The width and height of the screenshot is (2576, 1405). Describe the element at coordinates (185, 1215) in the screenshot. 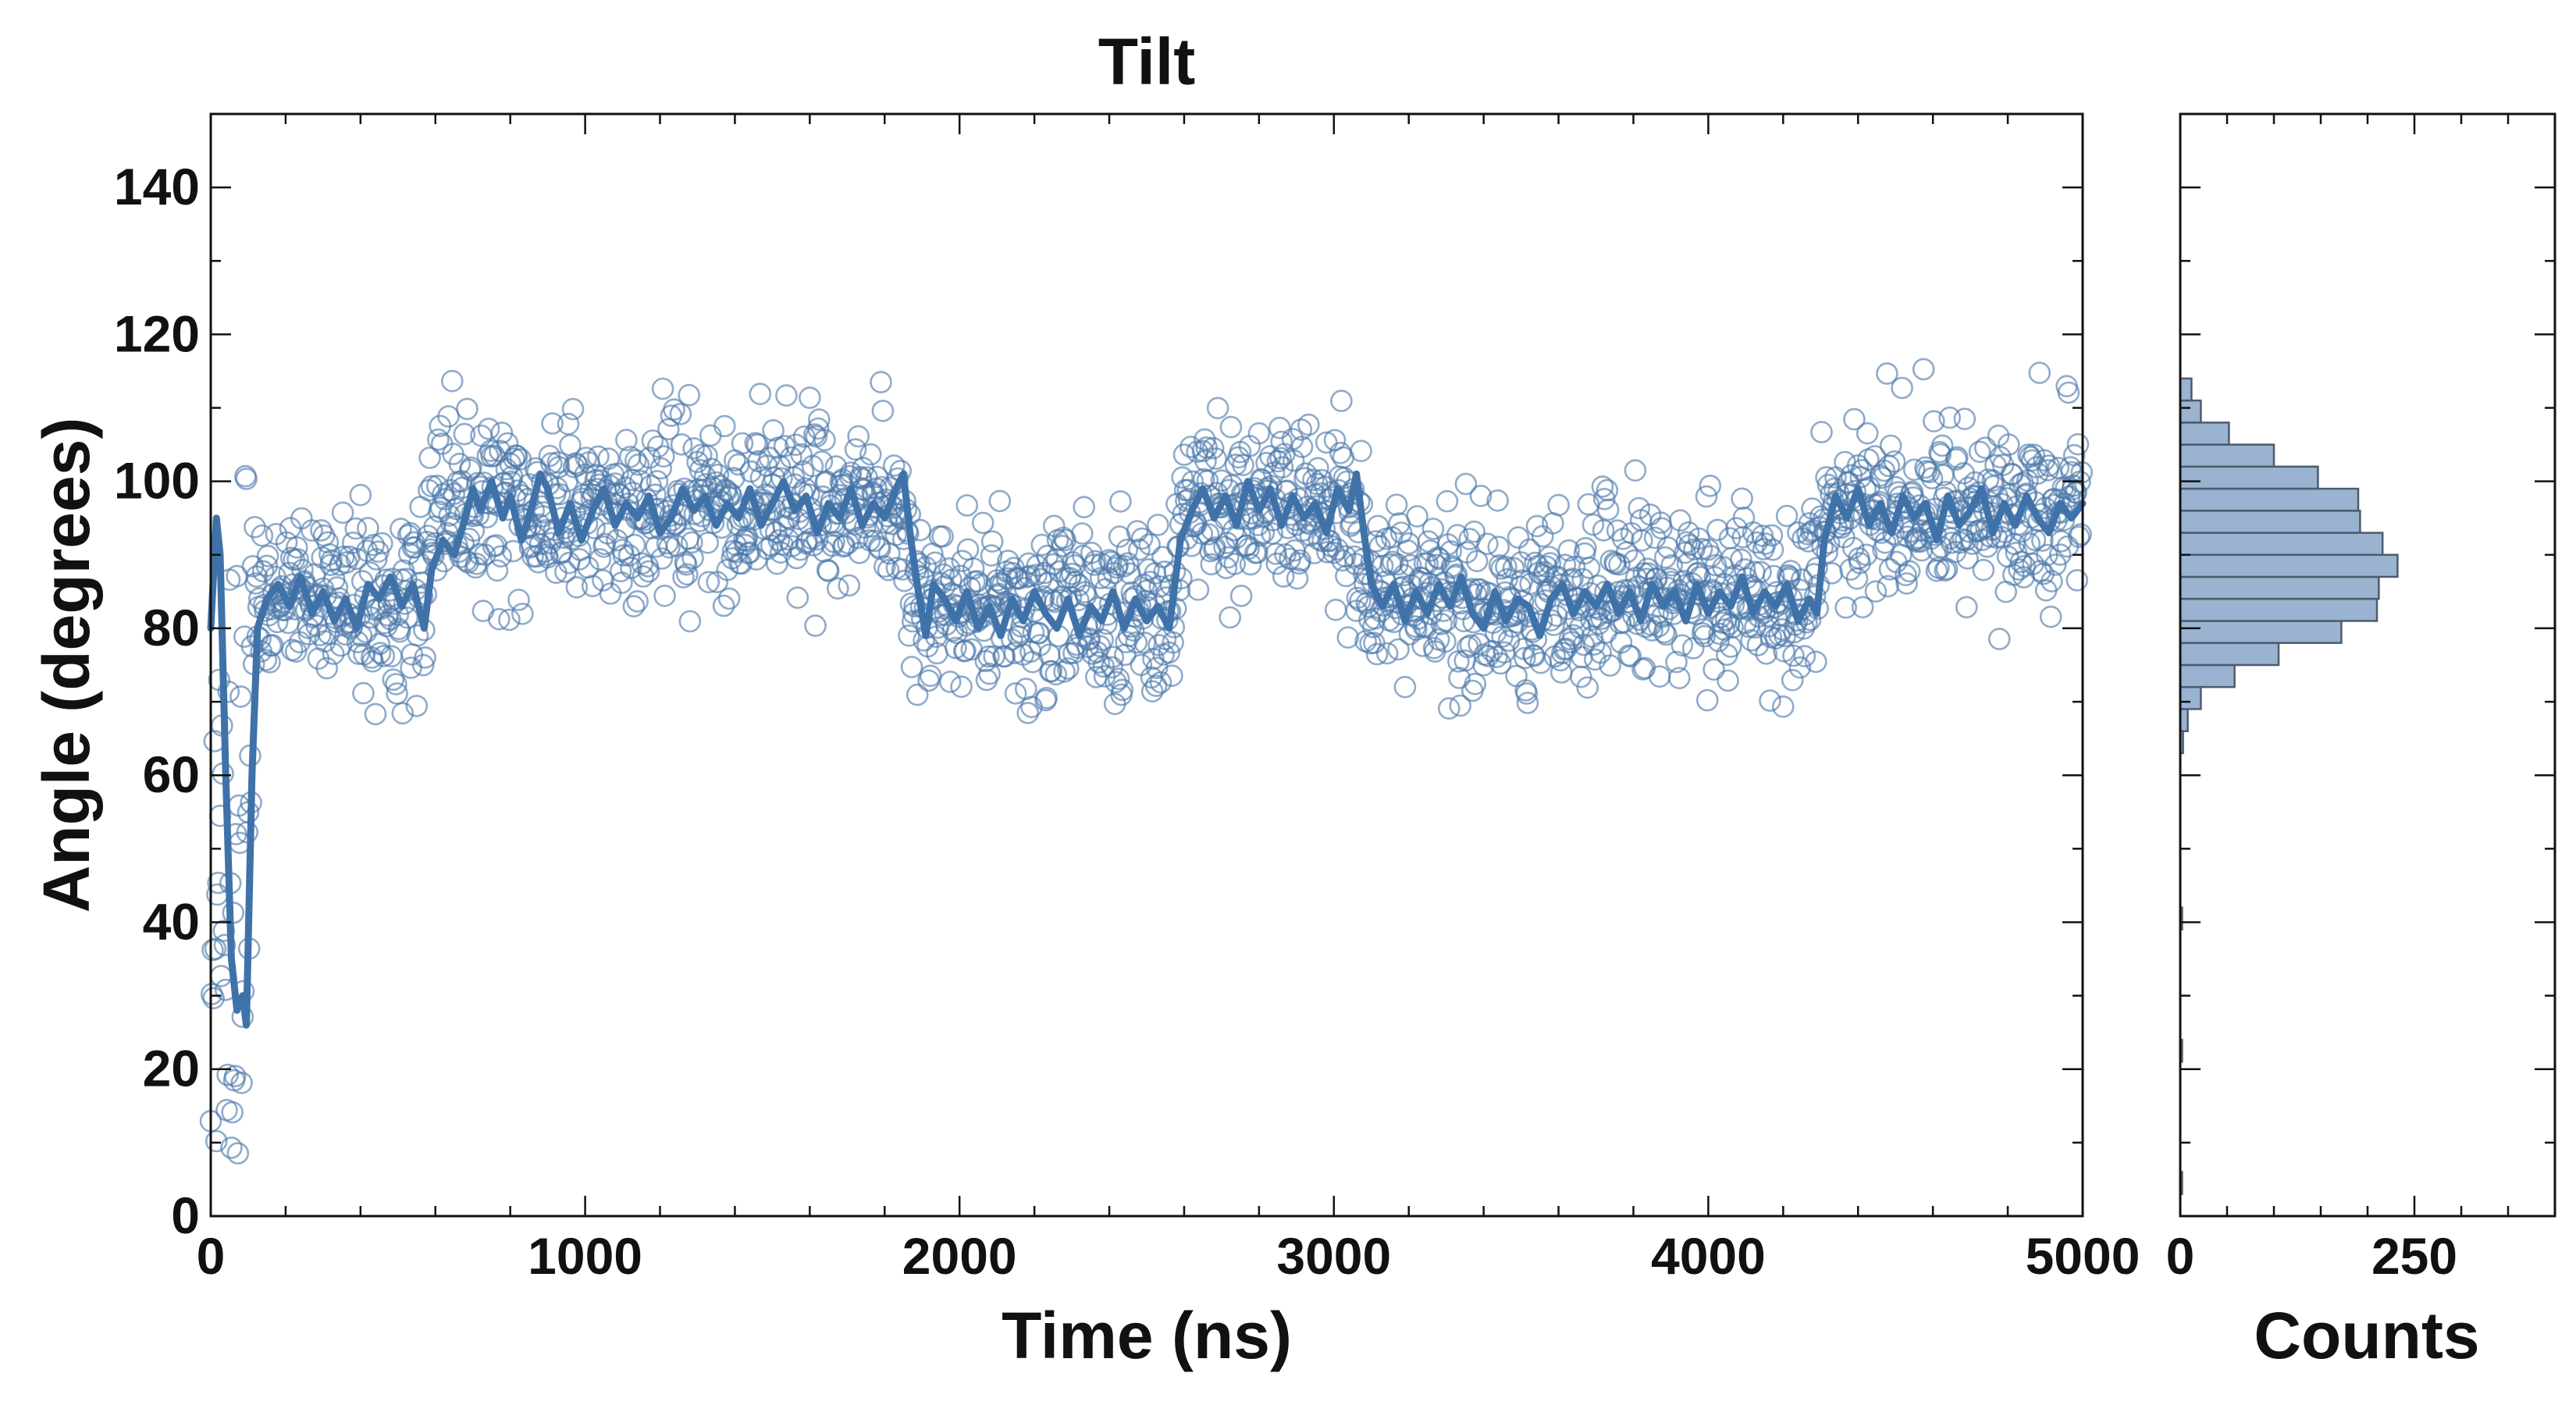

I see `y-tick-label: 0` at that location.